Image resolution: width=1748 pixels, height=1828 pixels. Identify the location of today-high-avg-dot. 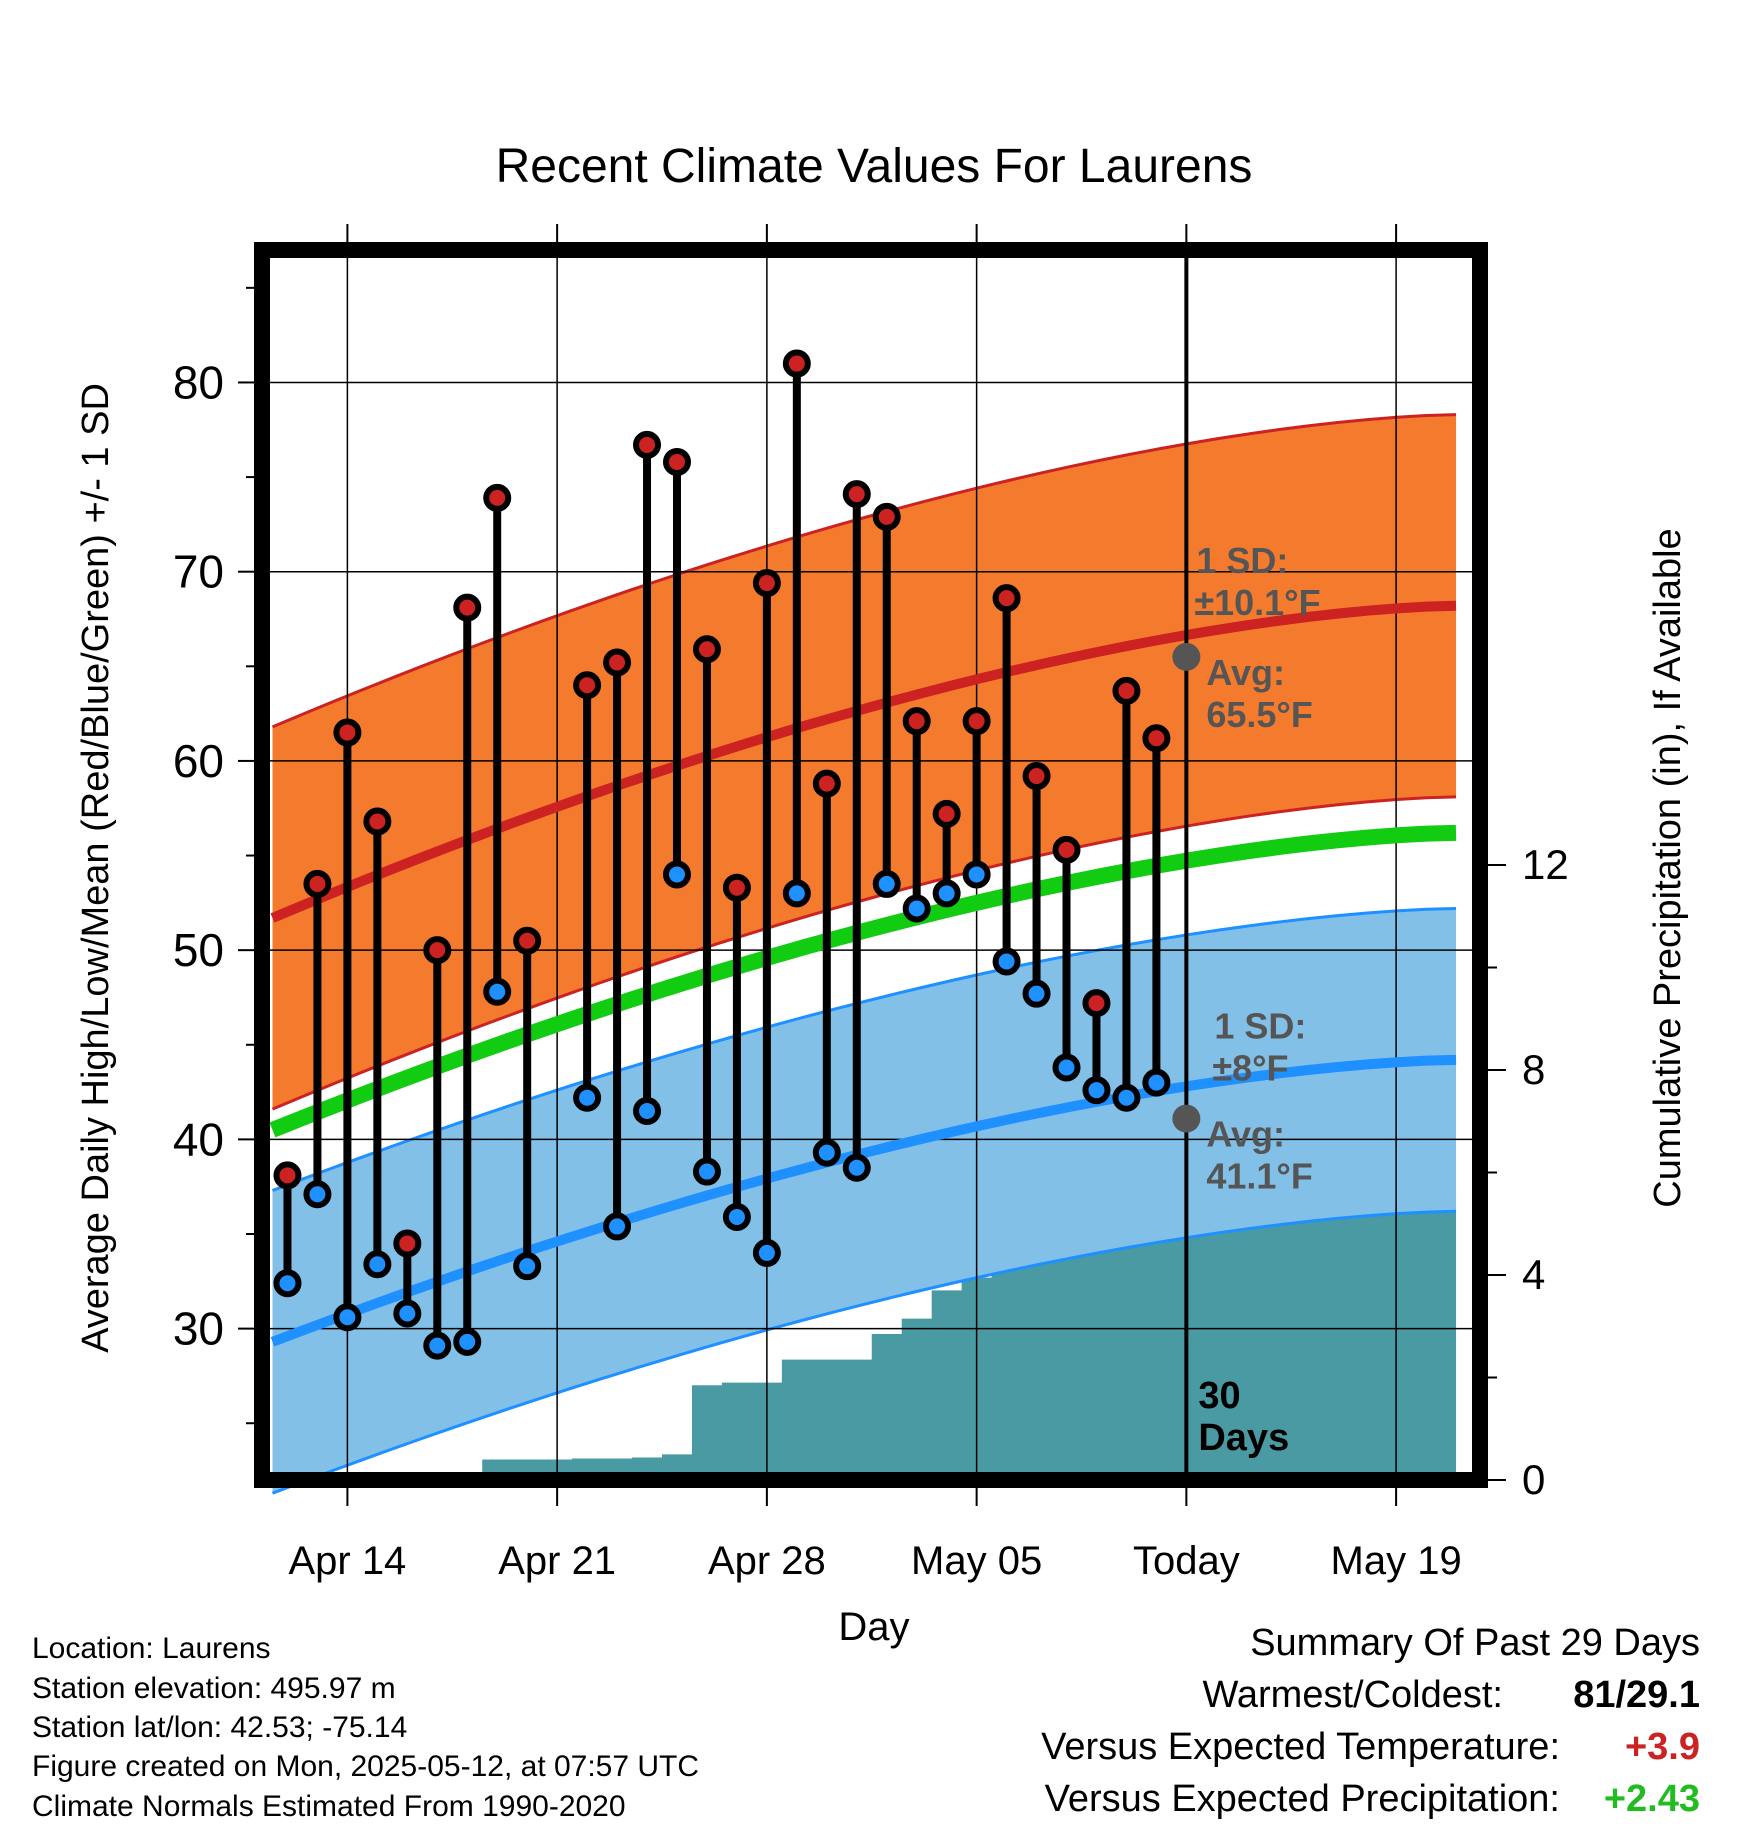
(1186, 656).